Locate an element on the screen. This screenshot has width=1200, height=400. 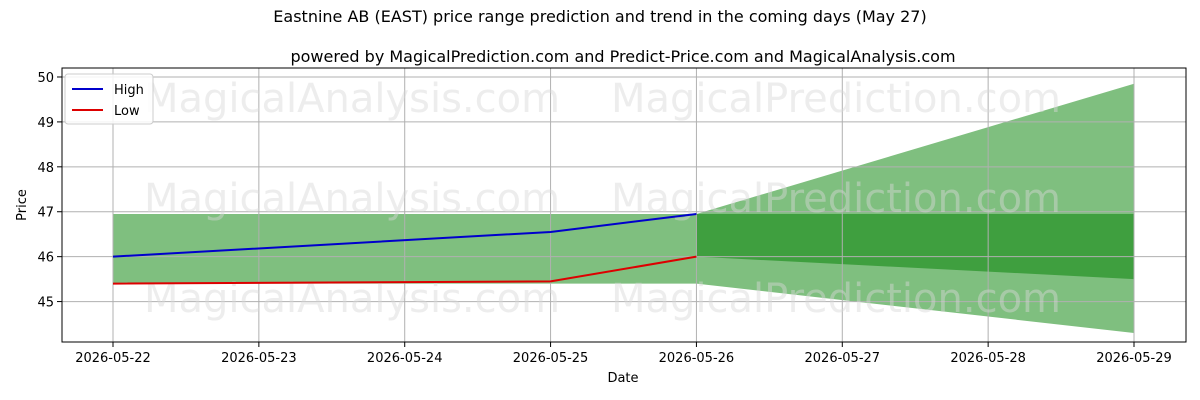
legend-box is located at coordinates (109, 99).